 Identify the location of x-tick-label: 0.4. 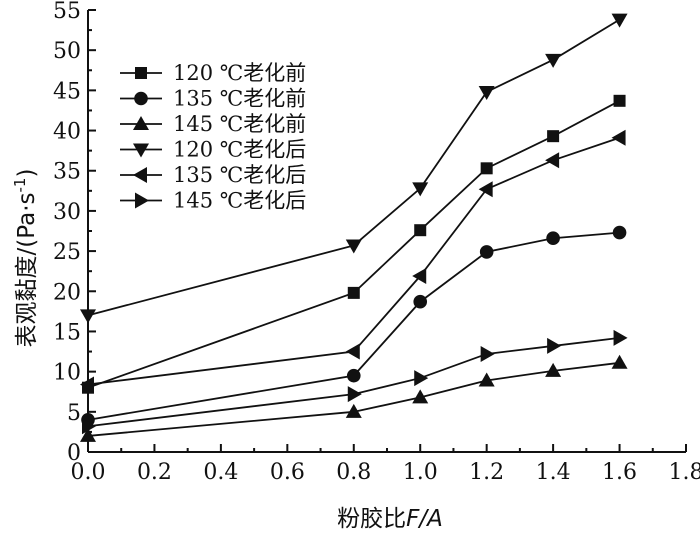
(220, 472).